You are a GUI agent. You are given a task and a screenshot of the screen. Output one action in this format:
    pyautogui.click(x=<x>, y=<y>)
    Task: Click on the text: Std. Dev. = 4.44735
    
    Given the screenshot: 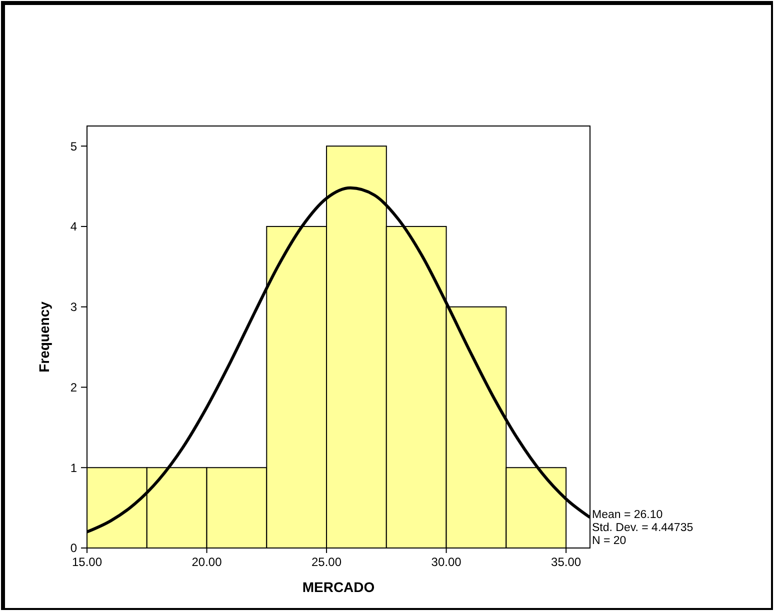 What is the action you would take?
    pyautogui.click(x=643, y=528)
    